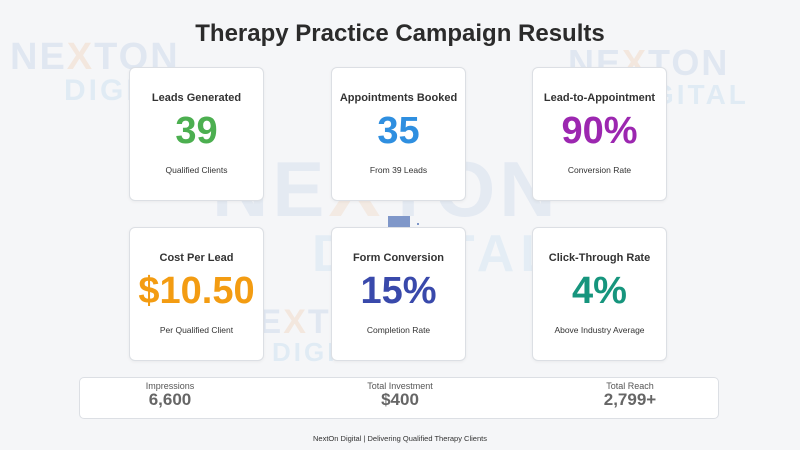 Image resolution: width=800 pixels, height=450 pixels. What do you see at coordinates (398, 170) in the screenshot?
I see `metric-subtitle: From 39 Leads` at bounding box center [398, 170].